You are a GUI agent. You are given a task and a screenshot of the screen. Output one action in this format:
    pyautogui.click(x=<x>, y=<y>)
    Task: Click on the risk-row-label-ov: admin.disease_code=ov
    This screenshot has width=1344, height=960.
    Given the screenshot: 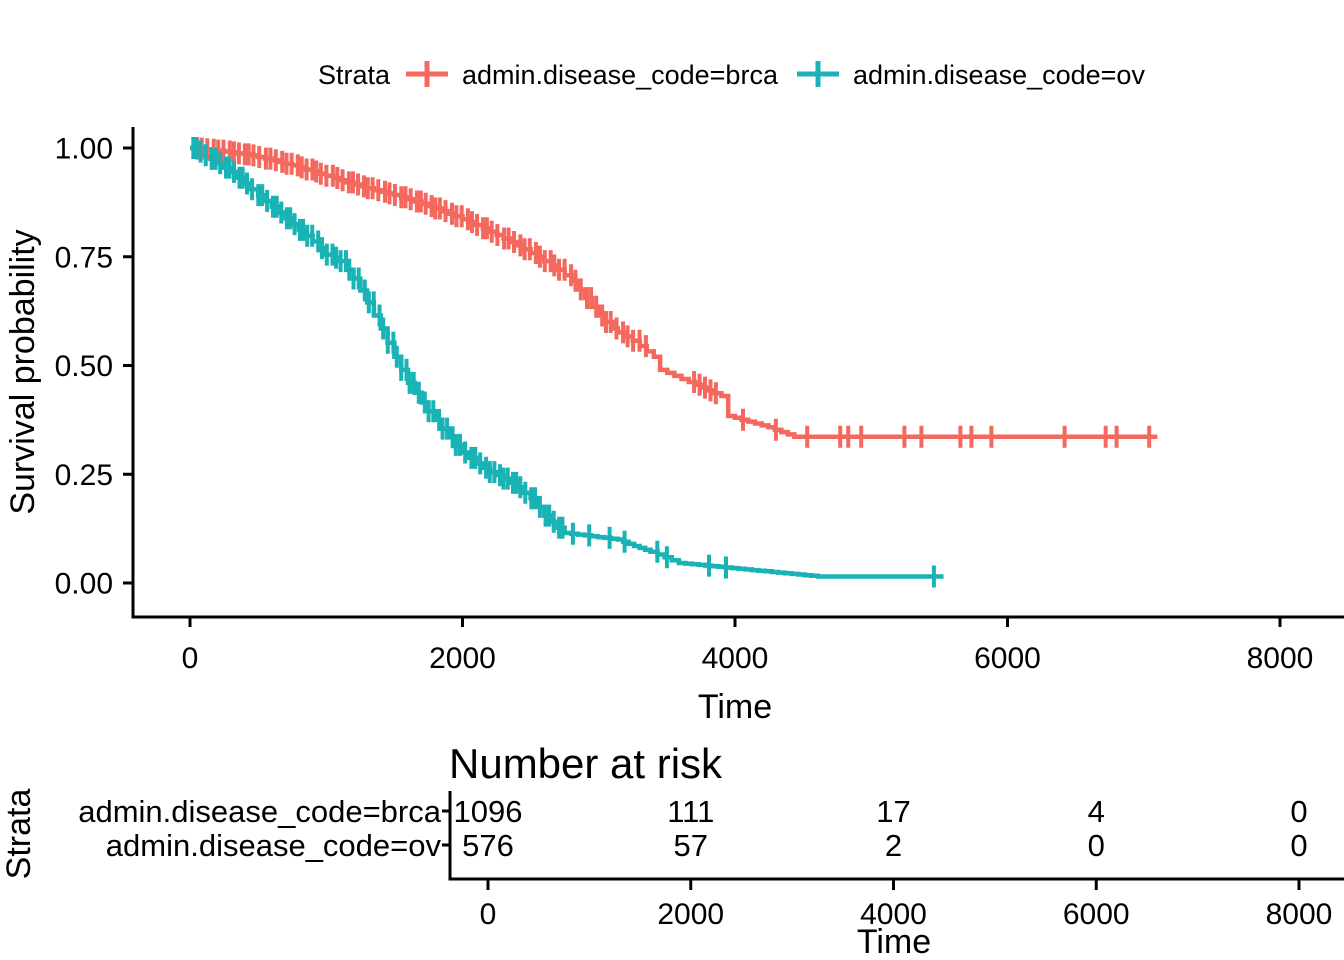 What is the action you would take?
    pyautogui.click(x=274, y=845)
    